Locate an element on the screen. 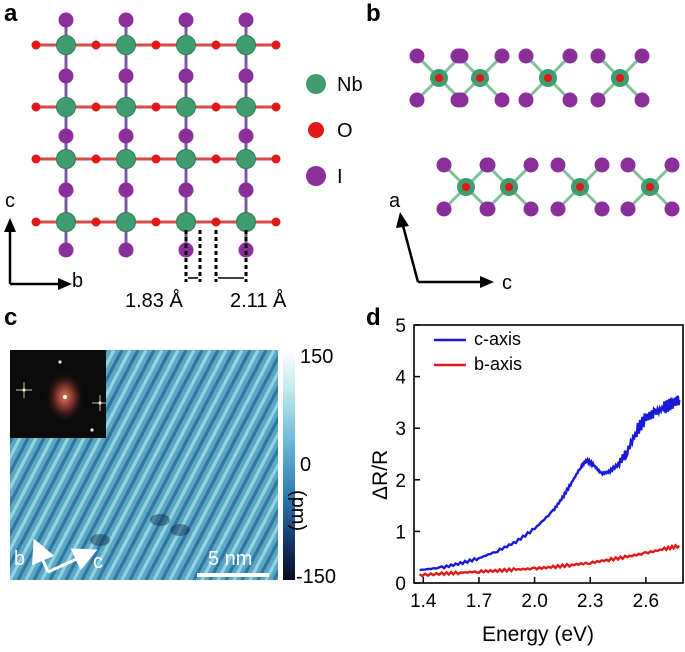  y-tick-label: 1 is located at coordinates (400, 532).